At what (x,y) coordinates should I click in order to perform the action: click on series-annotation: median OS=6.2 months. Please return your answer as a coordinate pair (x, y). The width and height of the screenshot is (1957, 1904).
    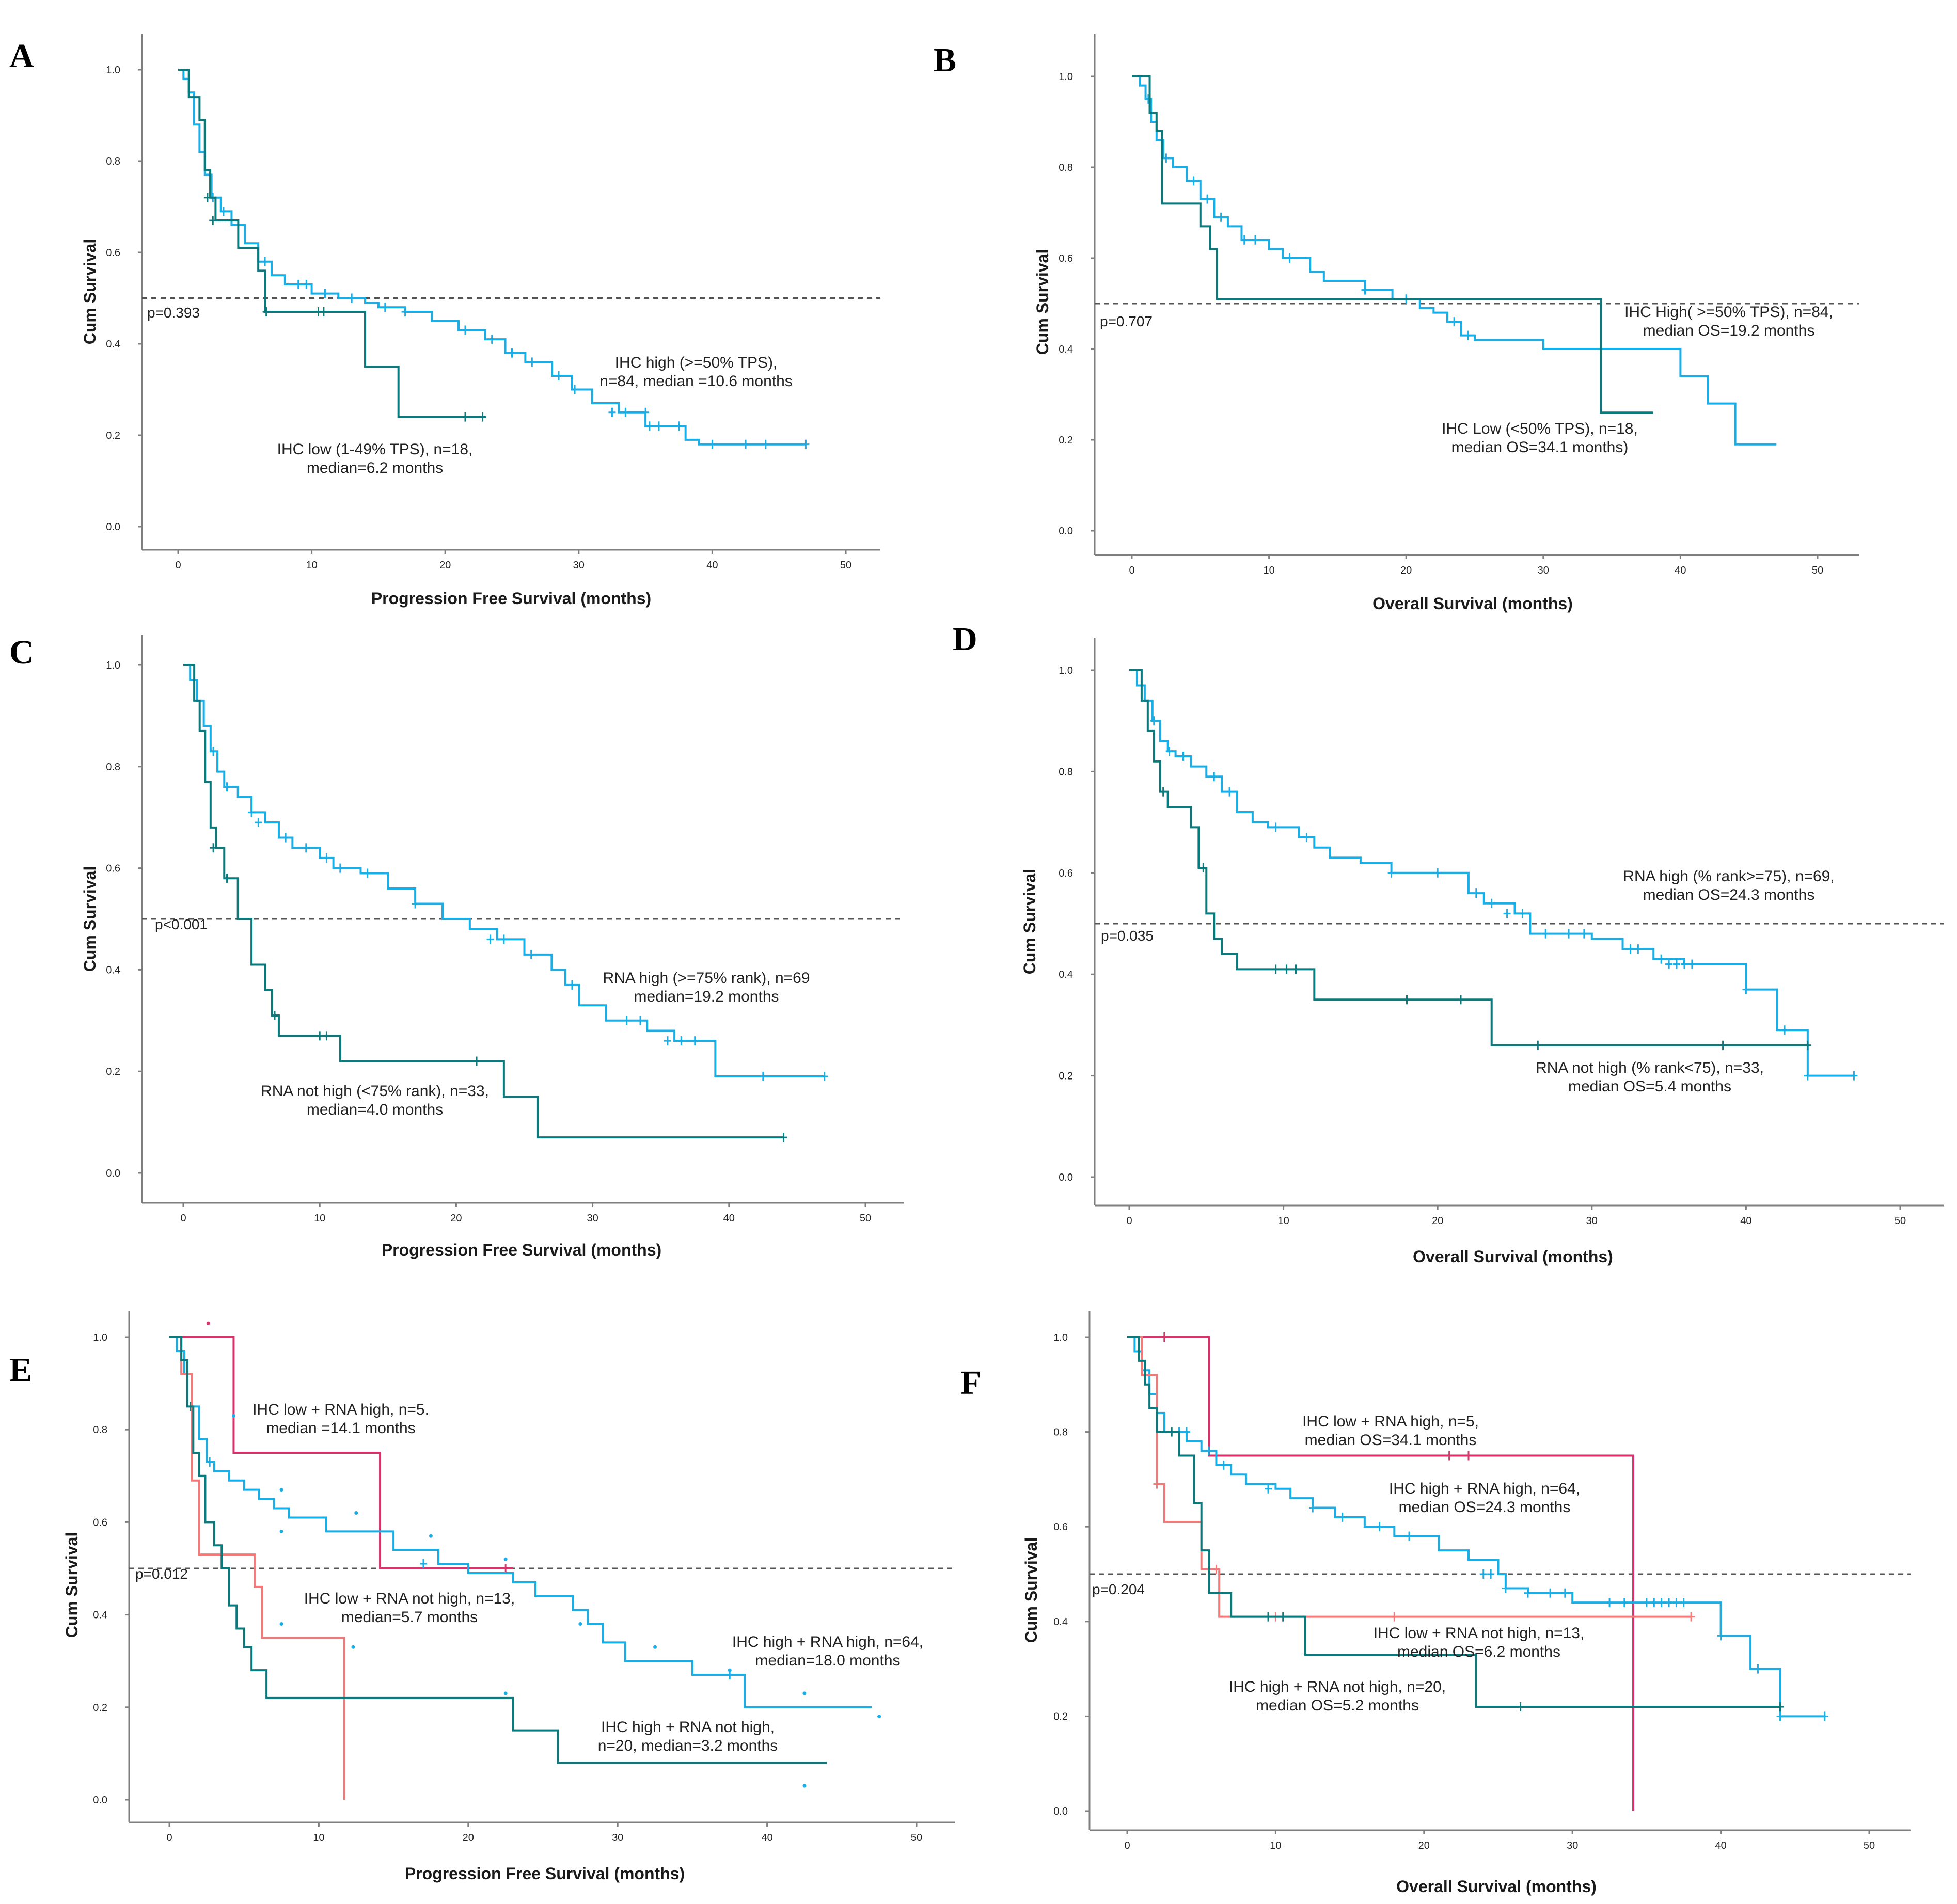
    Looking at the image, I should click on (1478, 1651).